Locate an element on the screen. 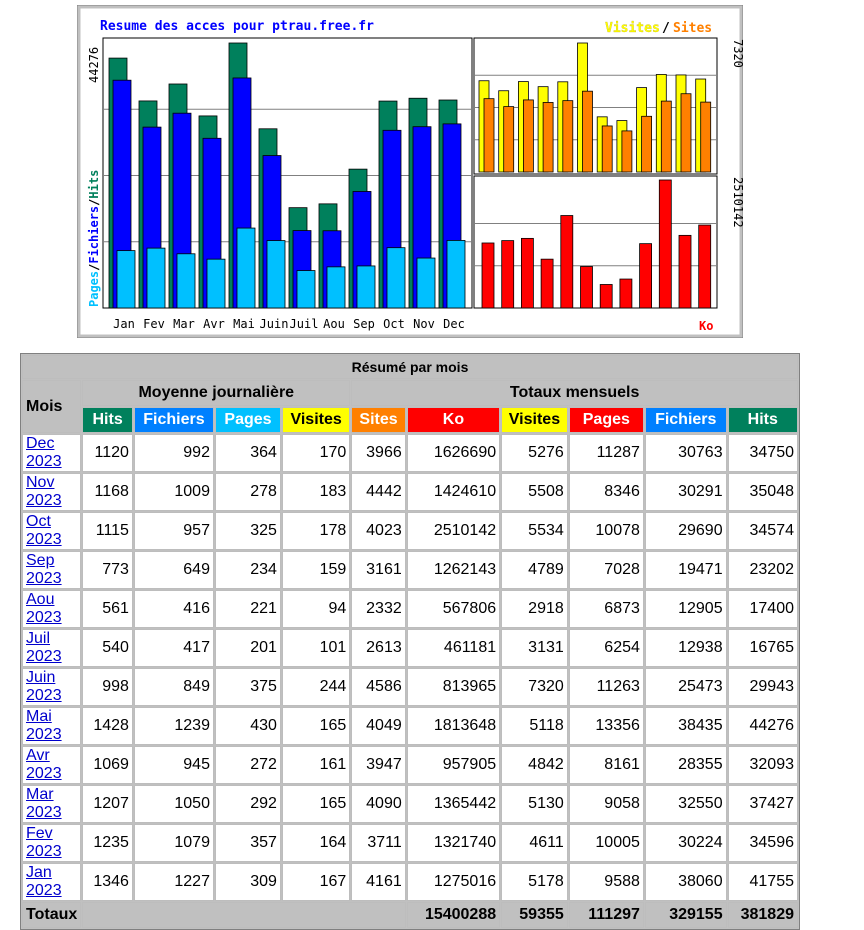 This screenshot has height=930, width=864. column-header-pages-monthly: Pages is located at coordinates (606, 420).